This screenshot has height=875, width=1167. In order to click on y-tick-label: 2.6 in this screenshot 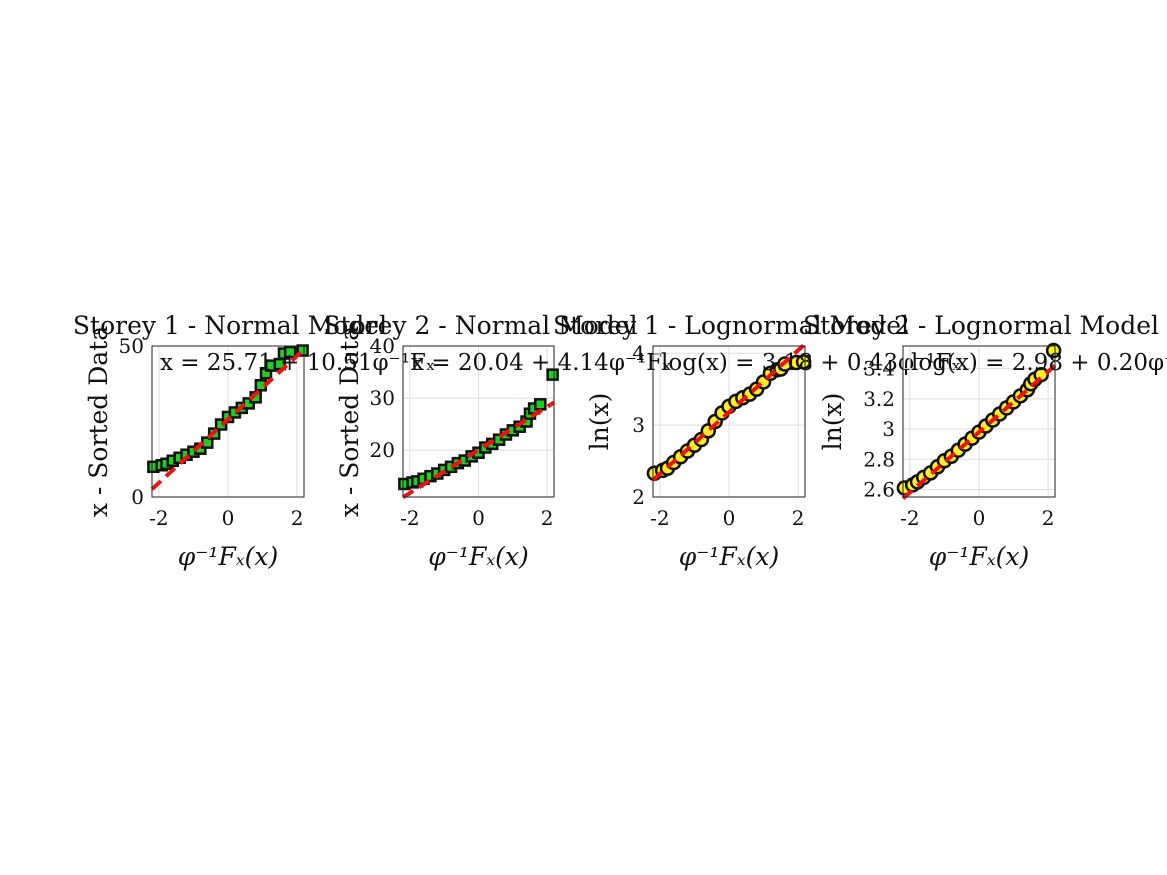, I will do `click(879, 489)`.